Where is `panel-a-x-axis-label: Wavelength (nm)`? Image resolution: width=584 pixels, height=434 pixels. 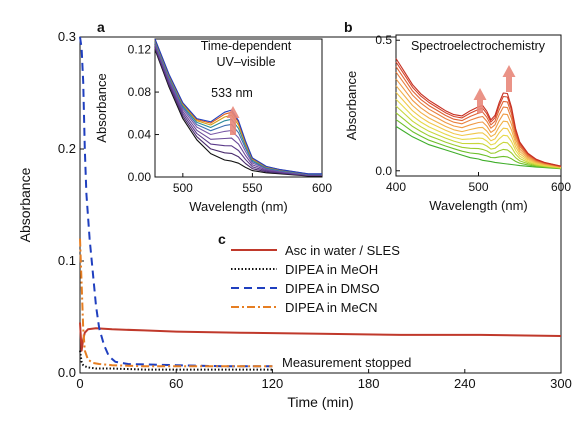
panel-a-x-axis-label: Wavelength (nm) is located at coordinates (238, 206).